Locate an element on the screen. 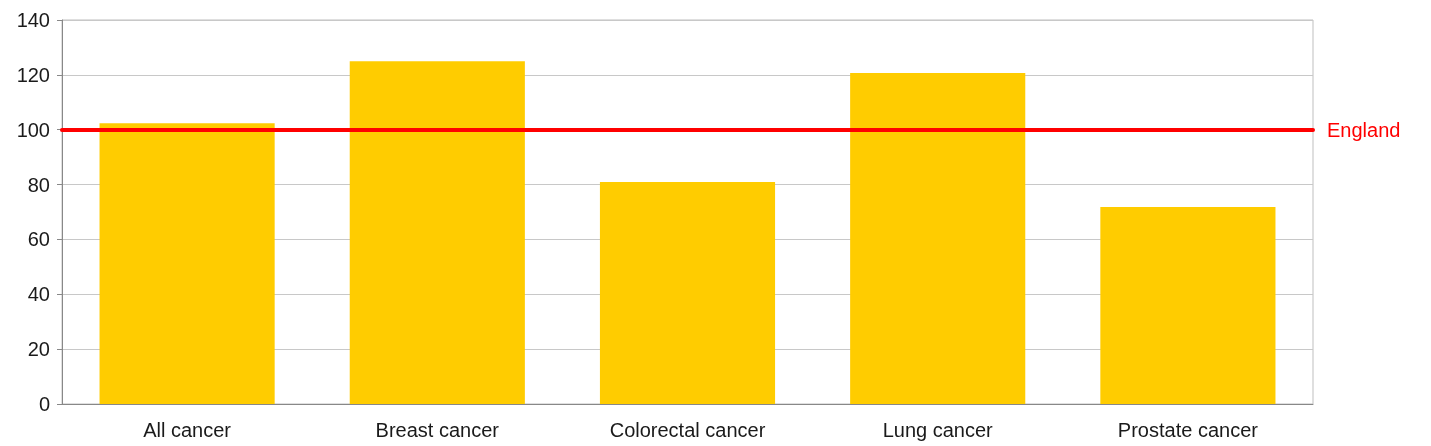  x-tick-label: All cancer is located at coordinates (187, 430).